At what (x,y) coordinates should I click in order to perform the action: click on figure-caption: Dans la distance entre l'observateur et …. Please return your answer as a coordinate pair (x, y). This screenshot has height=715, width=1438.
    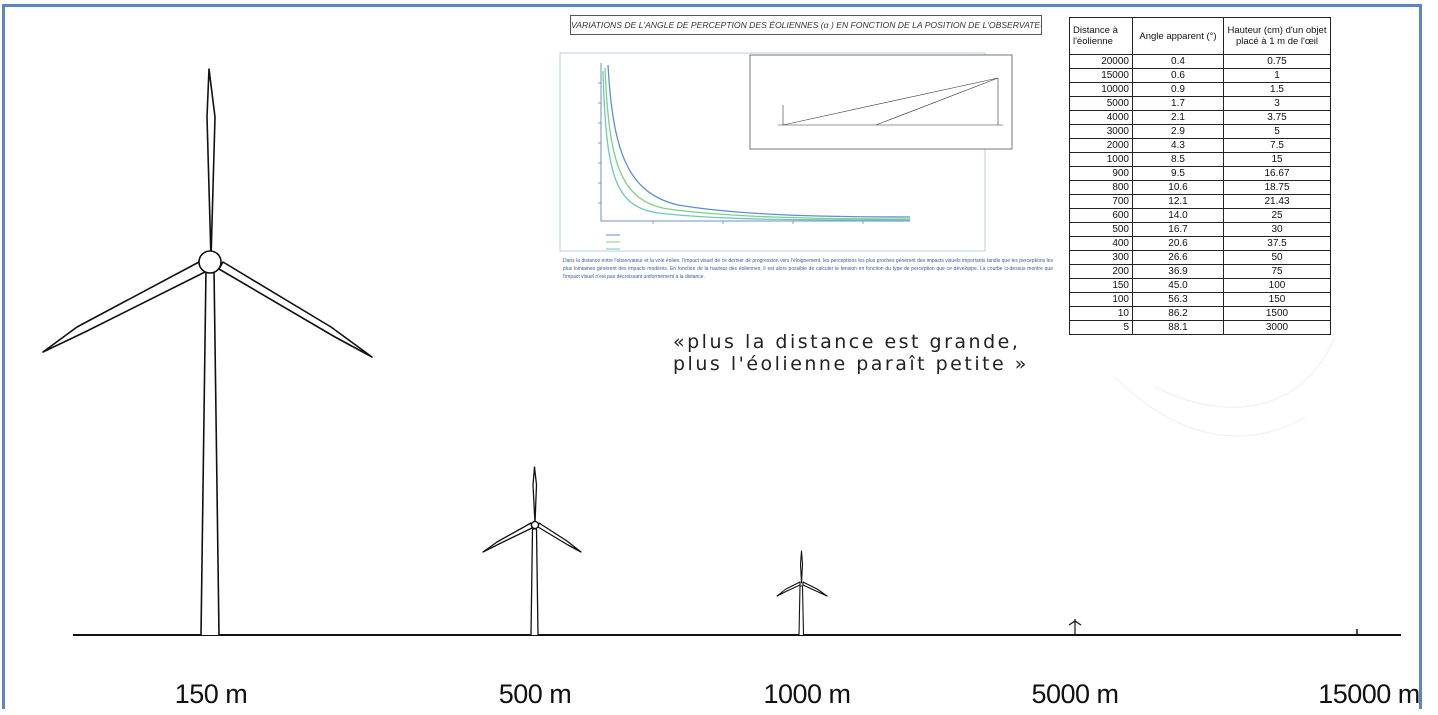
    Looking at the image, I should click on (808, 269).